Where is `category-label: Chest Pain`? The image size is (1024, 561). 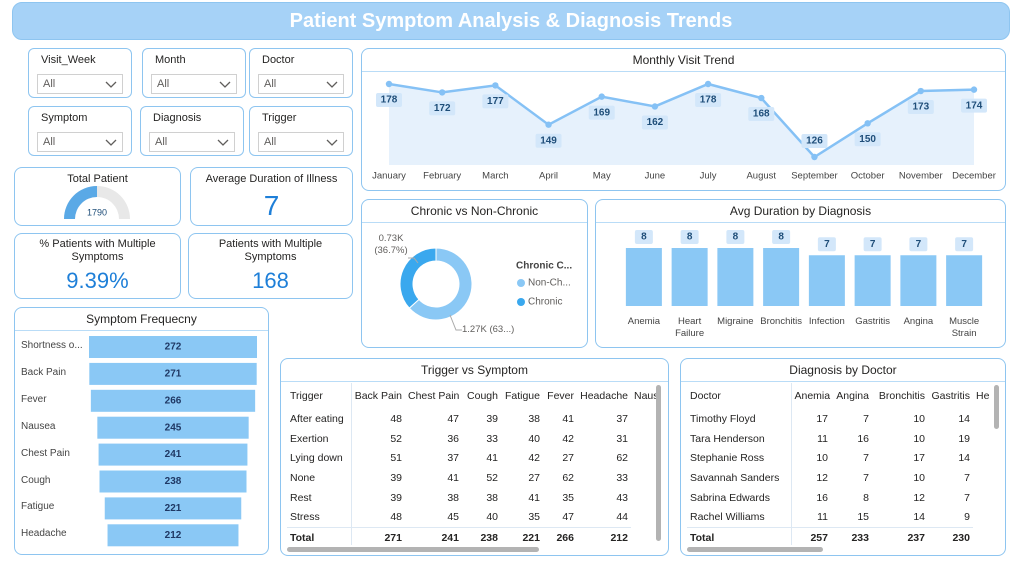 category-label: Chest Pain is located at coordinates (45, 453).